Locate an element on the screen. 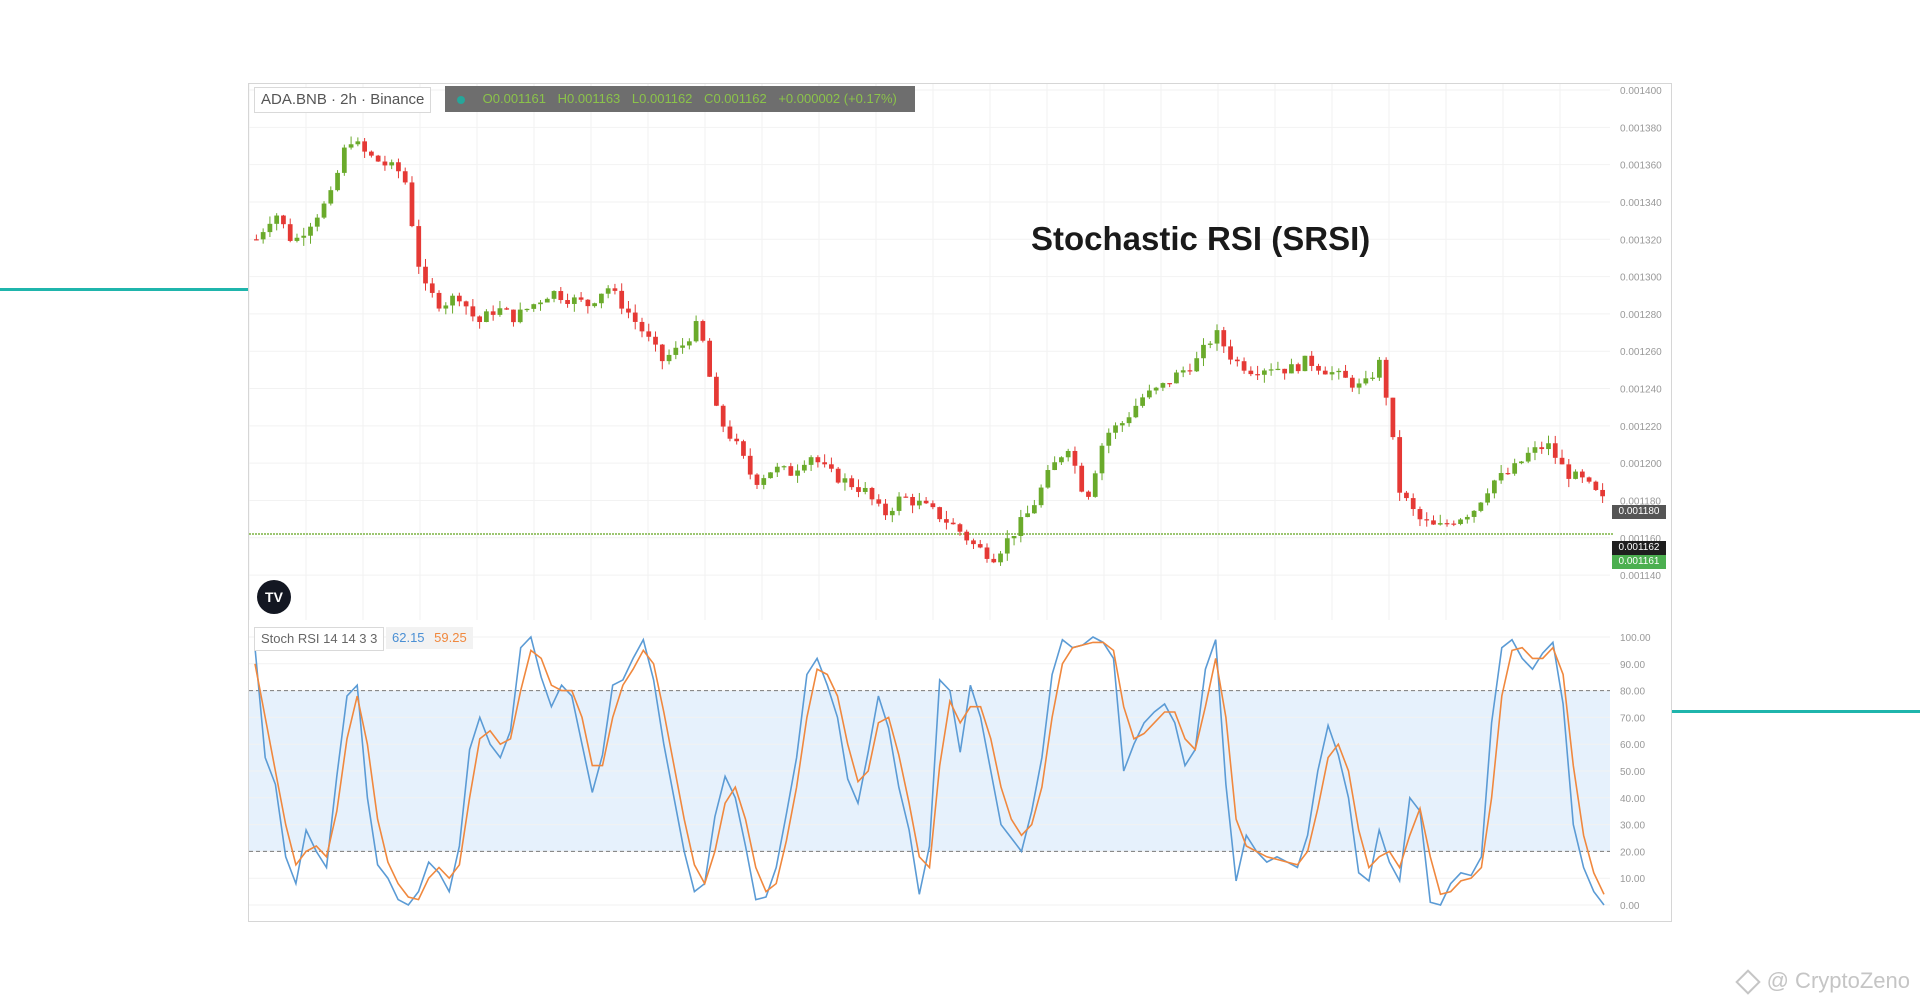 This screenshot has width=1920, height=1008. accent-line-right is located at coordinates (1796, 711).